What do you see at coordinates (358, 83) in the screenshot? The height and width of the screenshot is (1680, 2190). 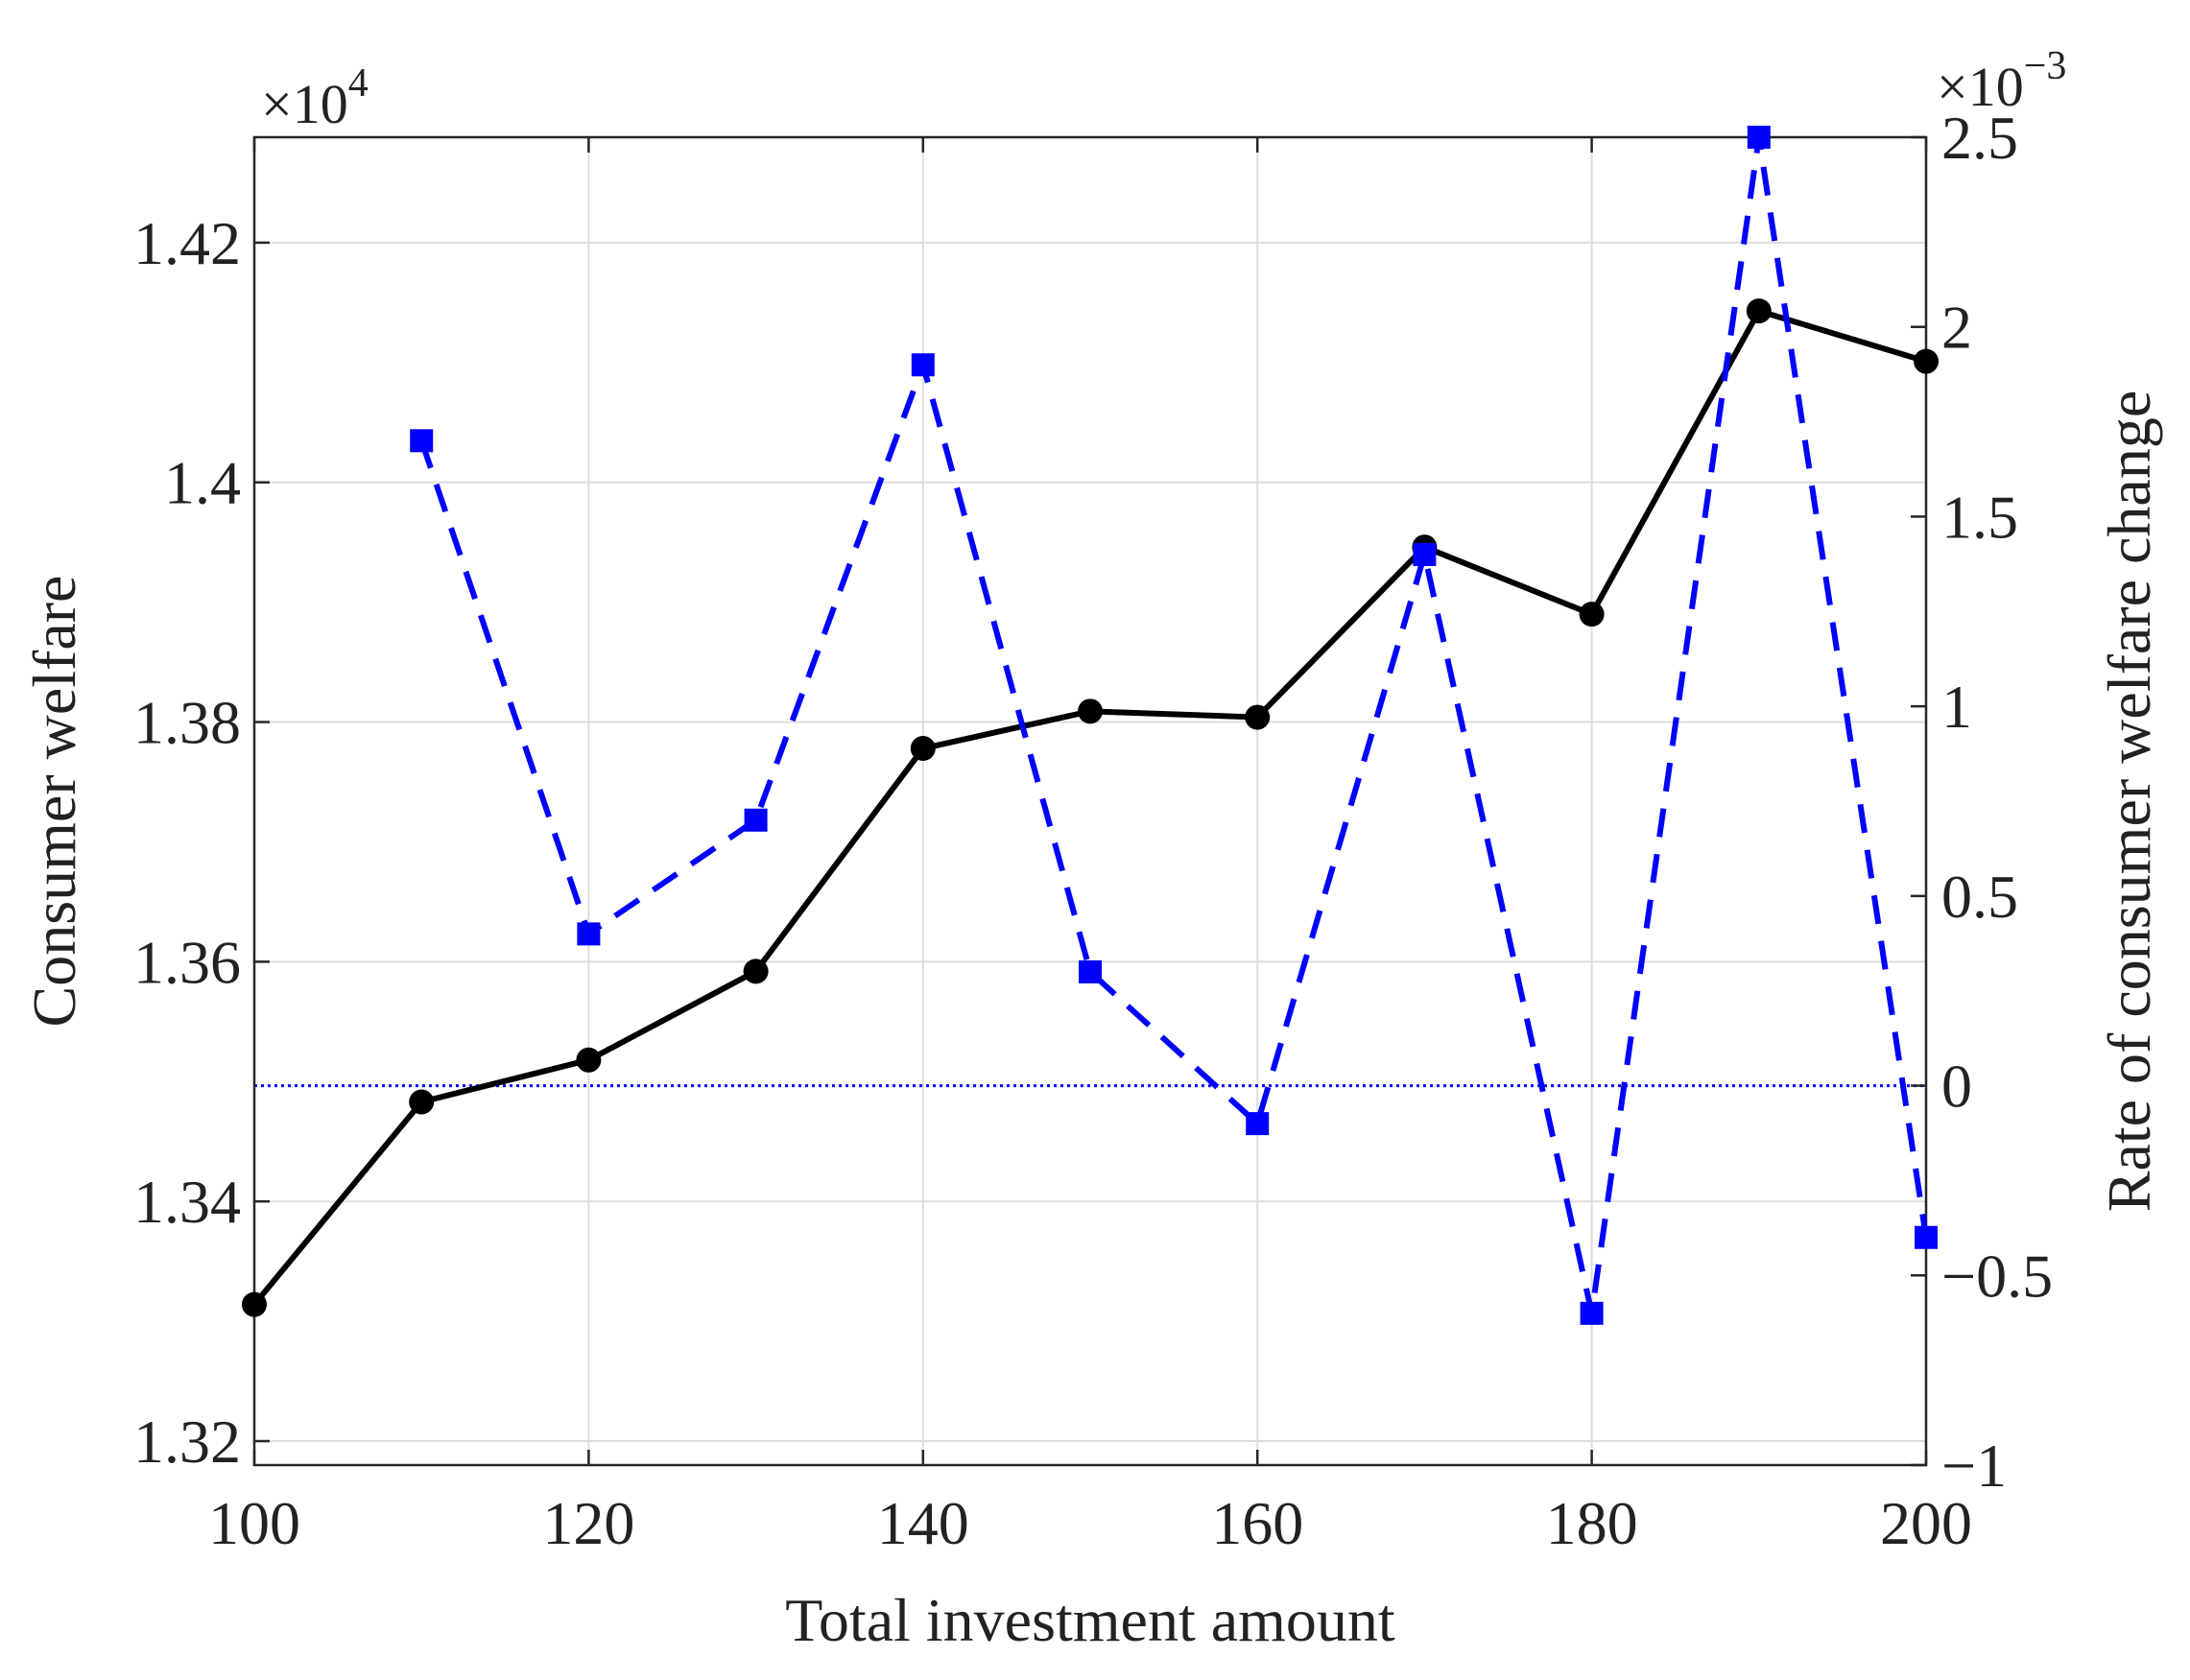 I see `y-exponent-power: 4` at bounding box center [358, 83].